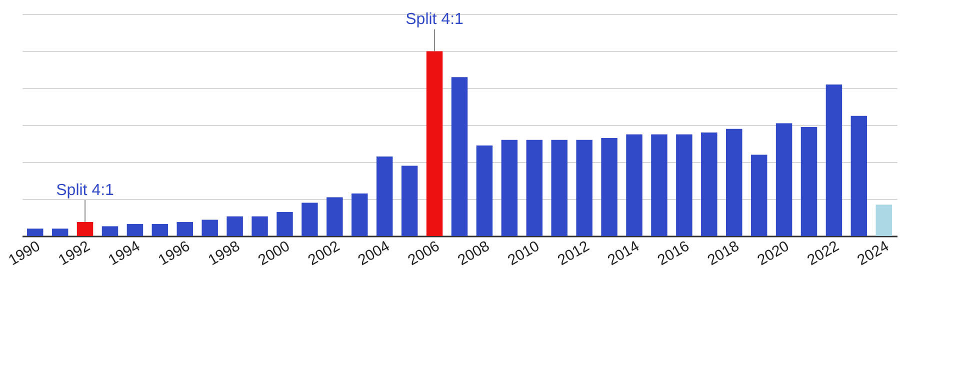 The height and width of the screenshot is (367, 967). I want to click on x-tick-label: 2002, so click(324, 254).